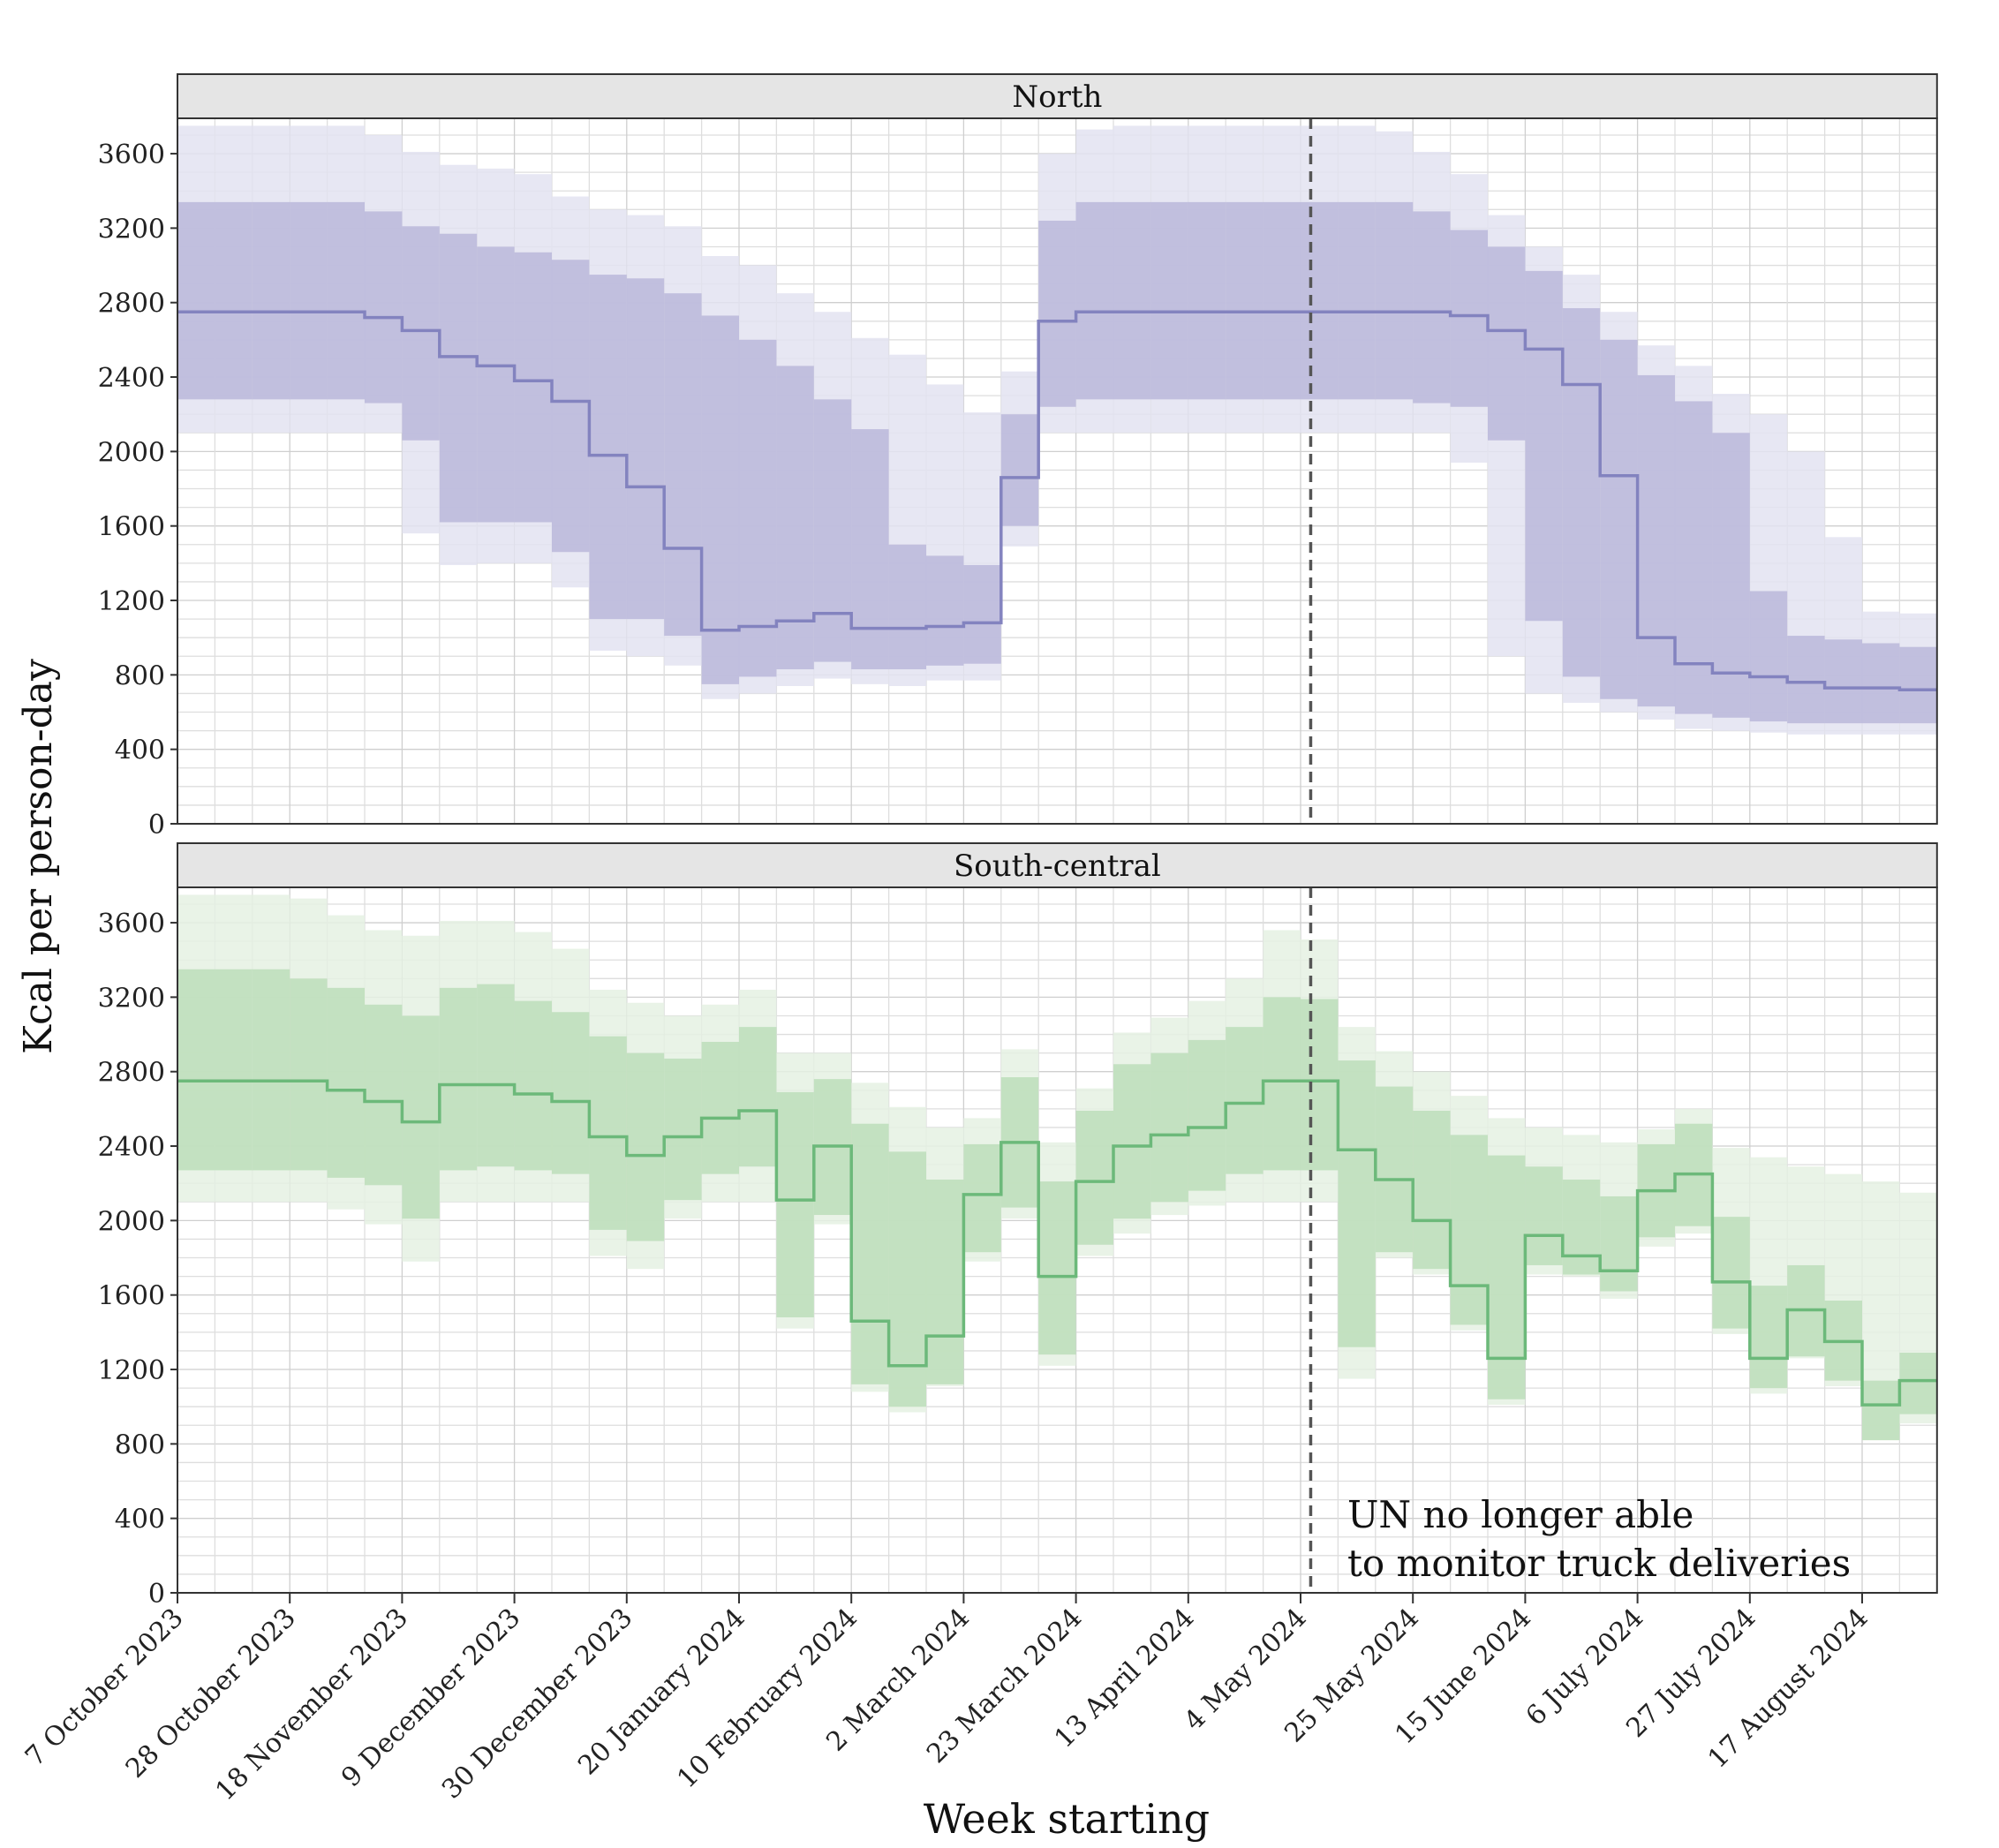 The height and width of the screenshot is (1848, 1999). I want to click on y-tick-label: 2000, so click(131, 1221).